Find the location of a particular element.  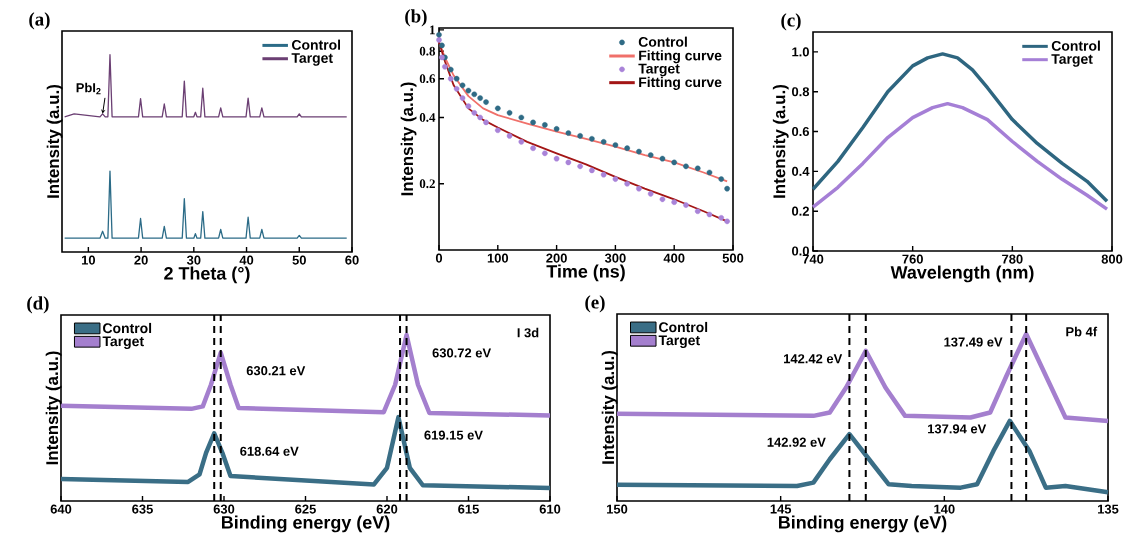

x-tick-label: 640 is located at coordinates (61, 509).